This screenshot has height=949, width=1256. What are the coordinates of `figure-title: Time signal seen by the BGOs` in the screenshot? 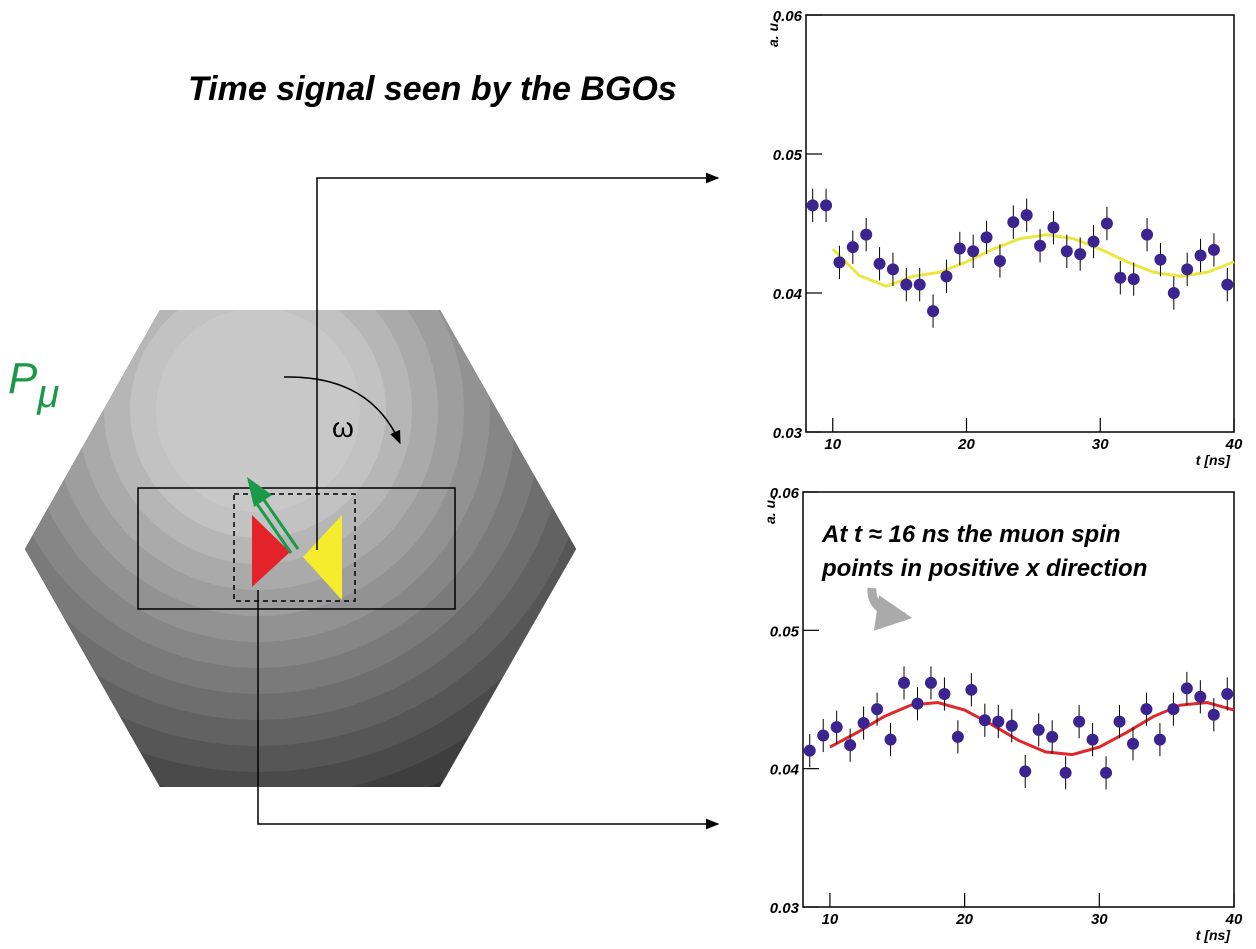 It's located at (432, 89).